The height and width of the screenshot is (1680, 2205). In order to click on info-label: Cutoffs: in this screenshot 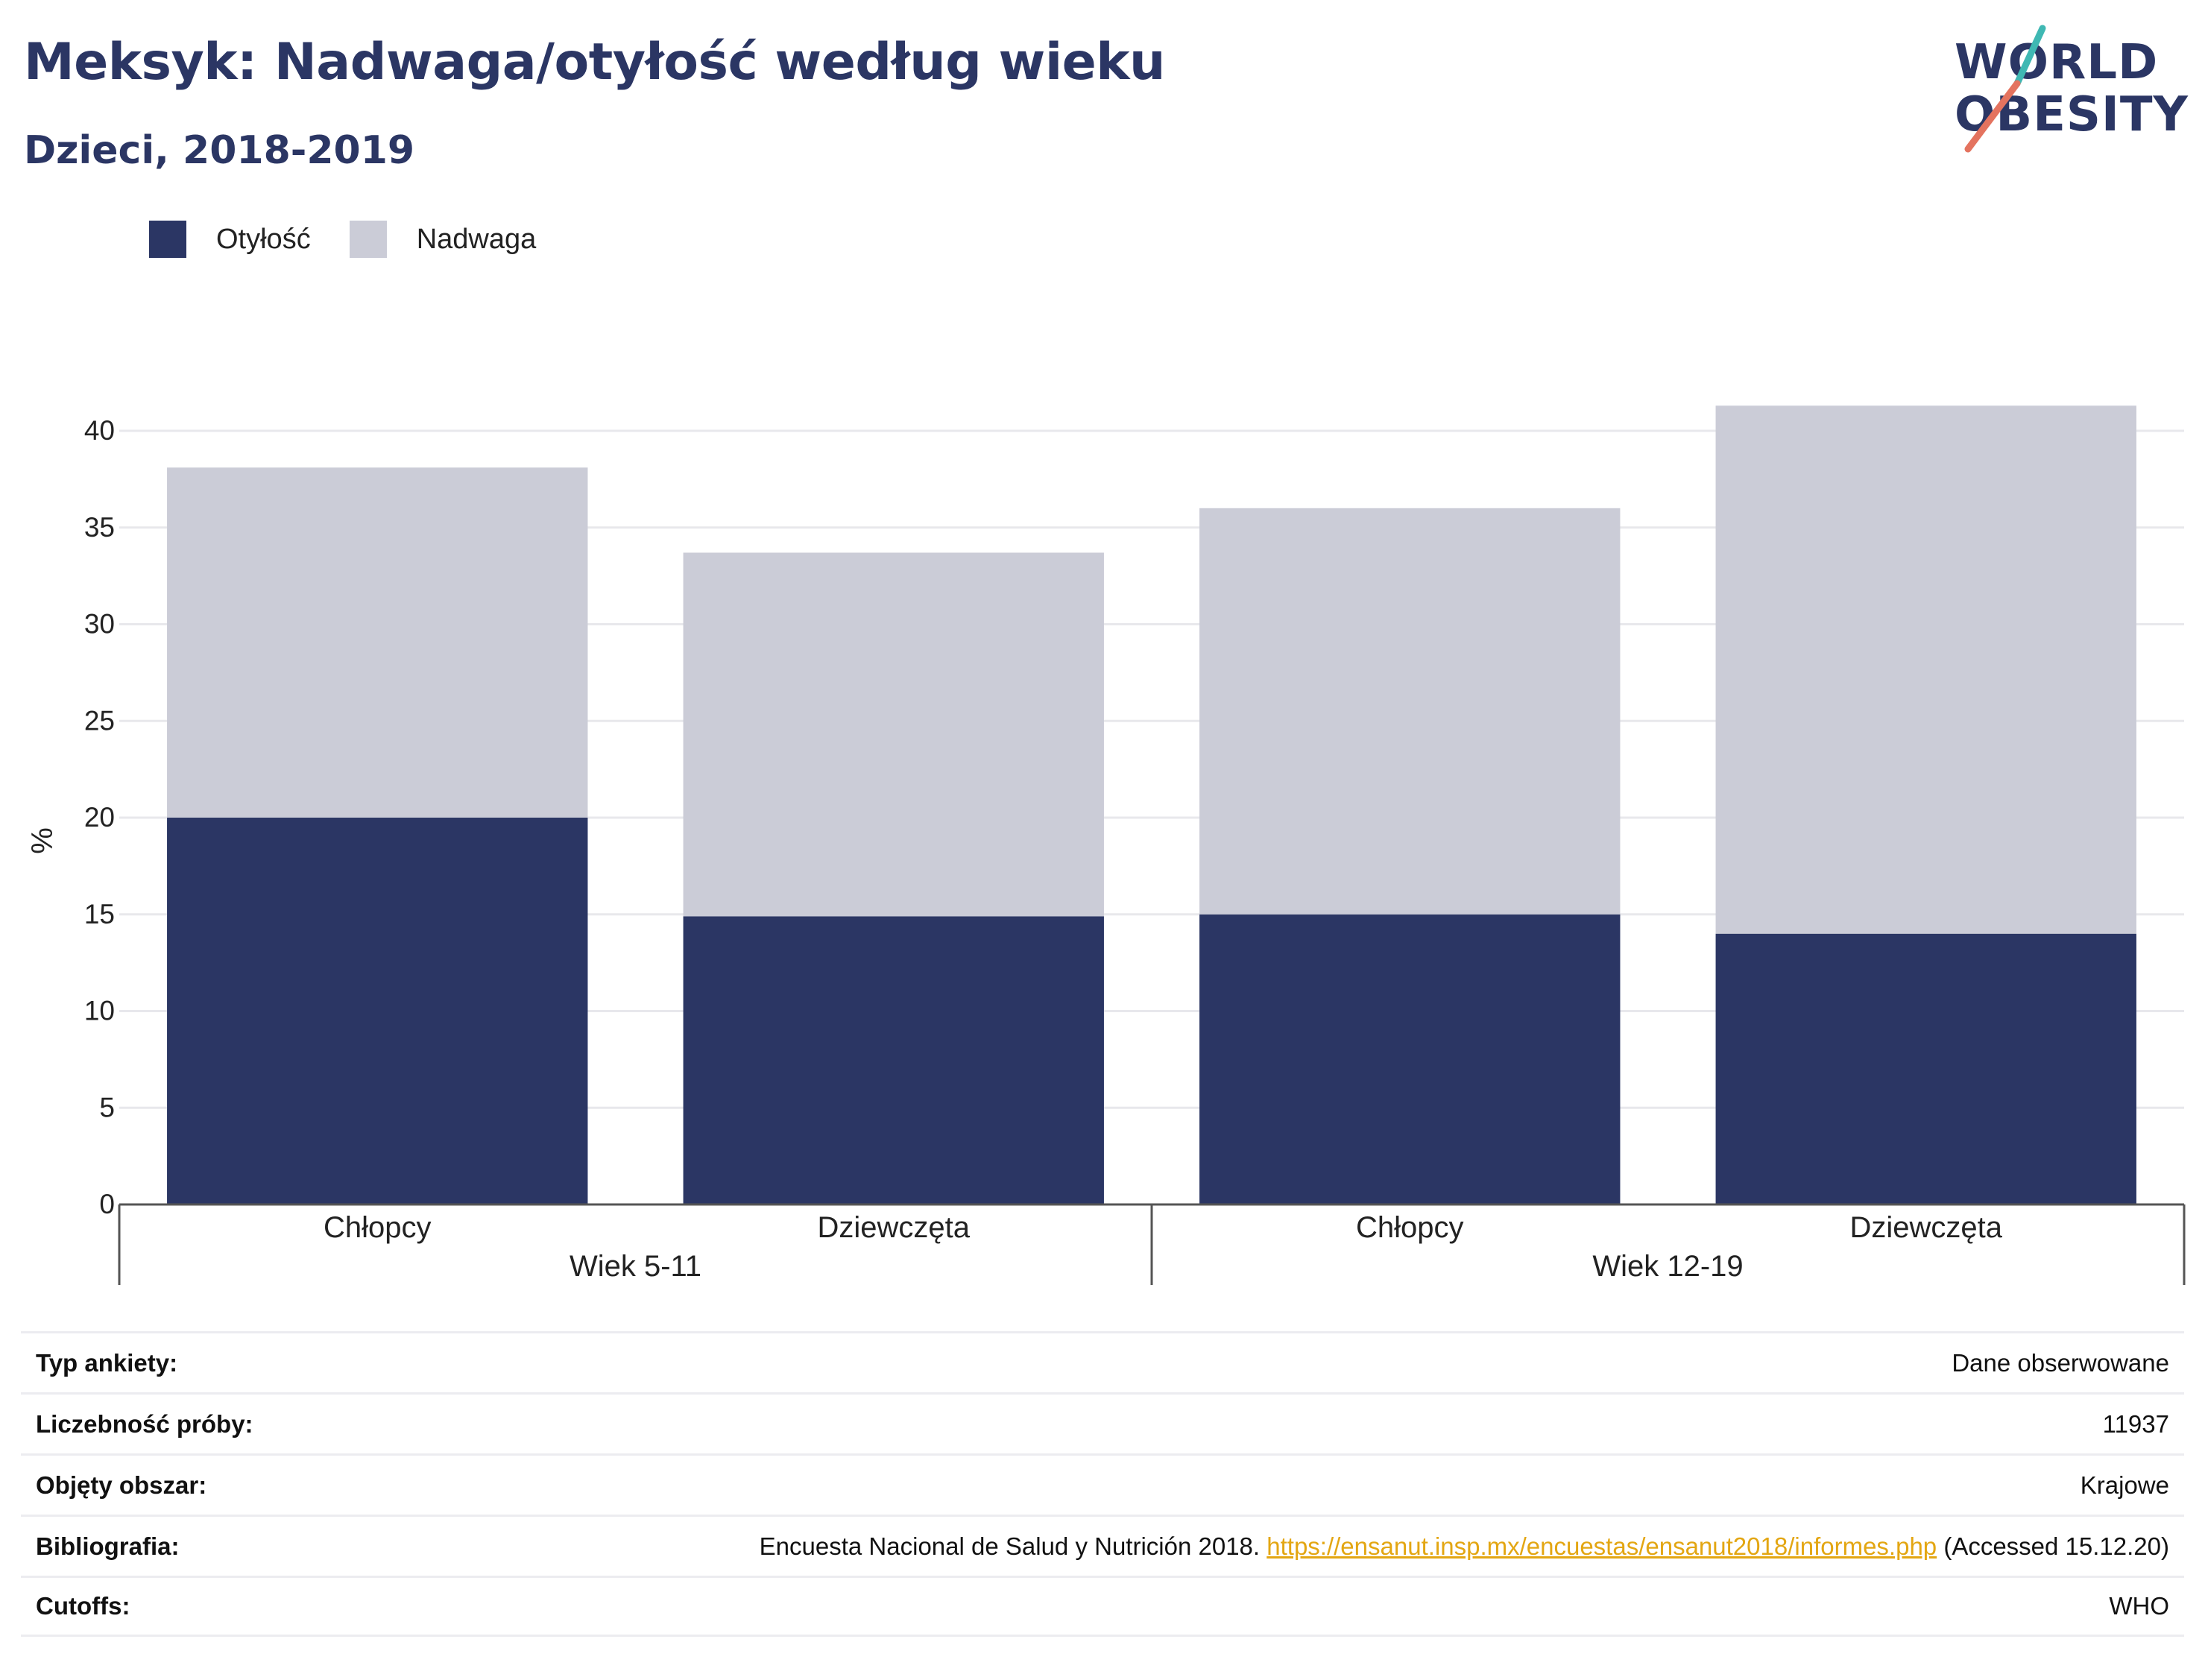, I will do `click(83, 1606)`.